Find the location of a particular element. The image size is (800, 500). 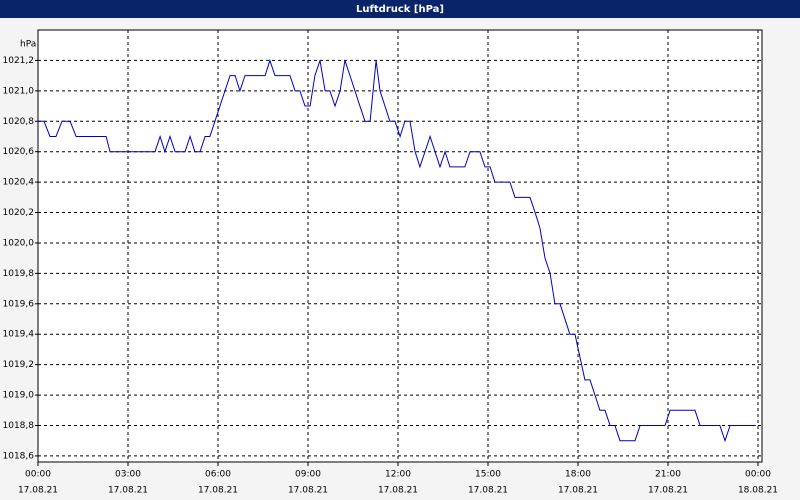

y-tick-label: 1021,2 is located at coordinates (19, 61).